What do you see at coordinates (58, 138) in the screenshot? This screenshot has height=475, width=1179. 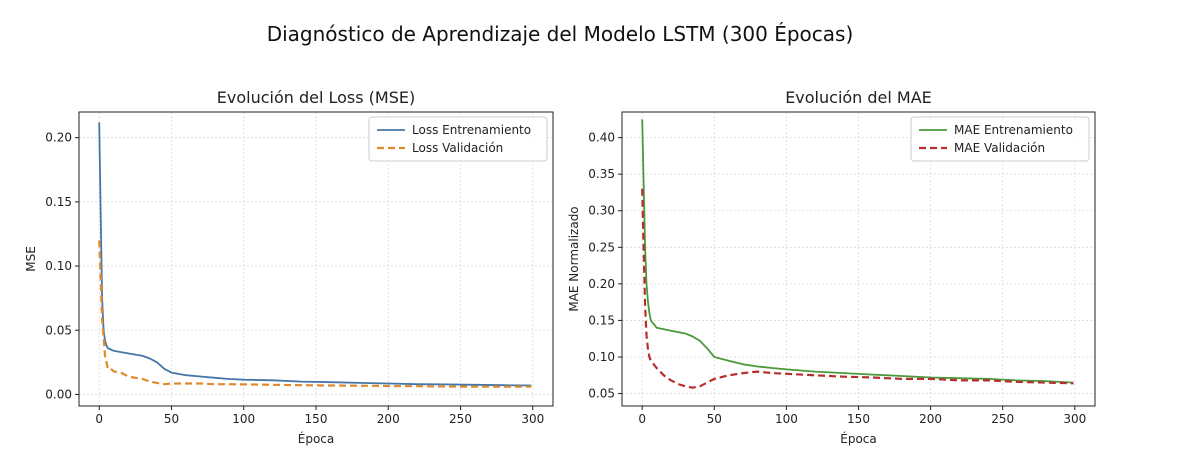 I see `loss-ytick-label-4: 0.20` at bounding box center [58, 138].